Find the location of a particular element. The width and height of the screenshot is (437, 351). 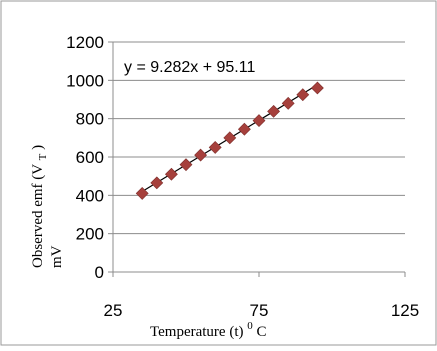

y-axis-label-subscript: T is located at coordinates (43, 156).